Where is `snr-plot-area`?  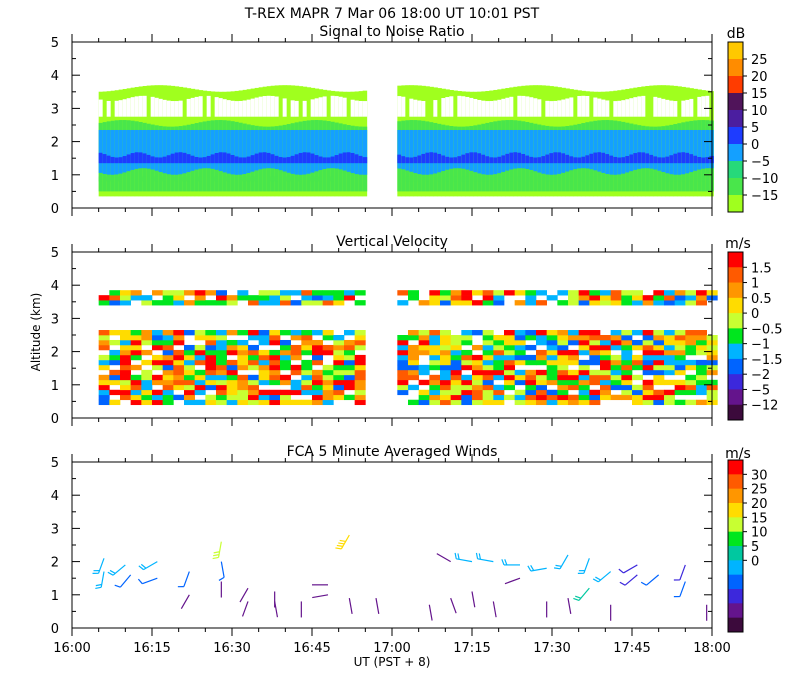
snr-plot-area is located at coordinates (406, 141).